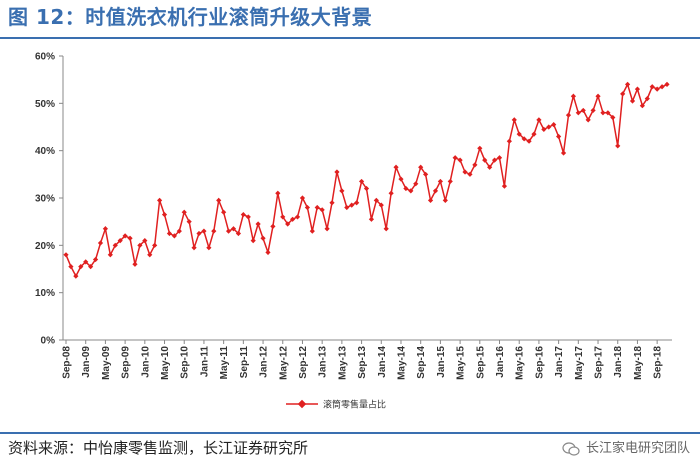 The image size is (700, 463). I want to click on x-tick-label: Jan-16, so click(500, 362).